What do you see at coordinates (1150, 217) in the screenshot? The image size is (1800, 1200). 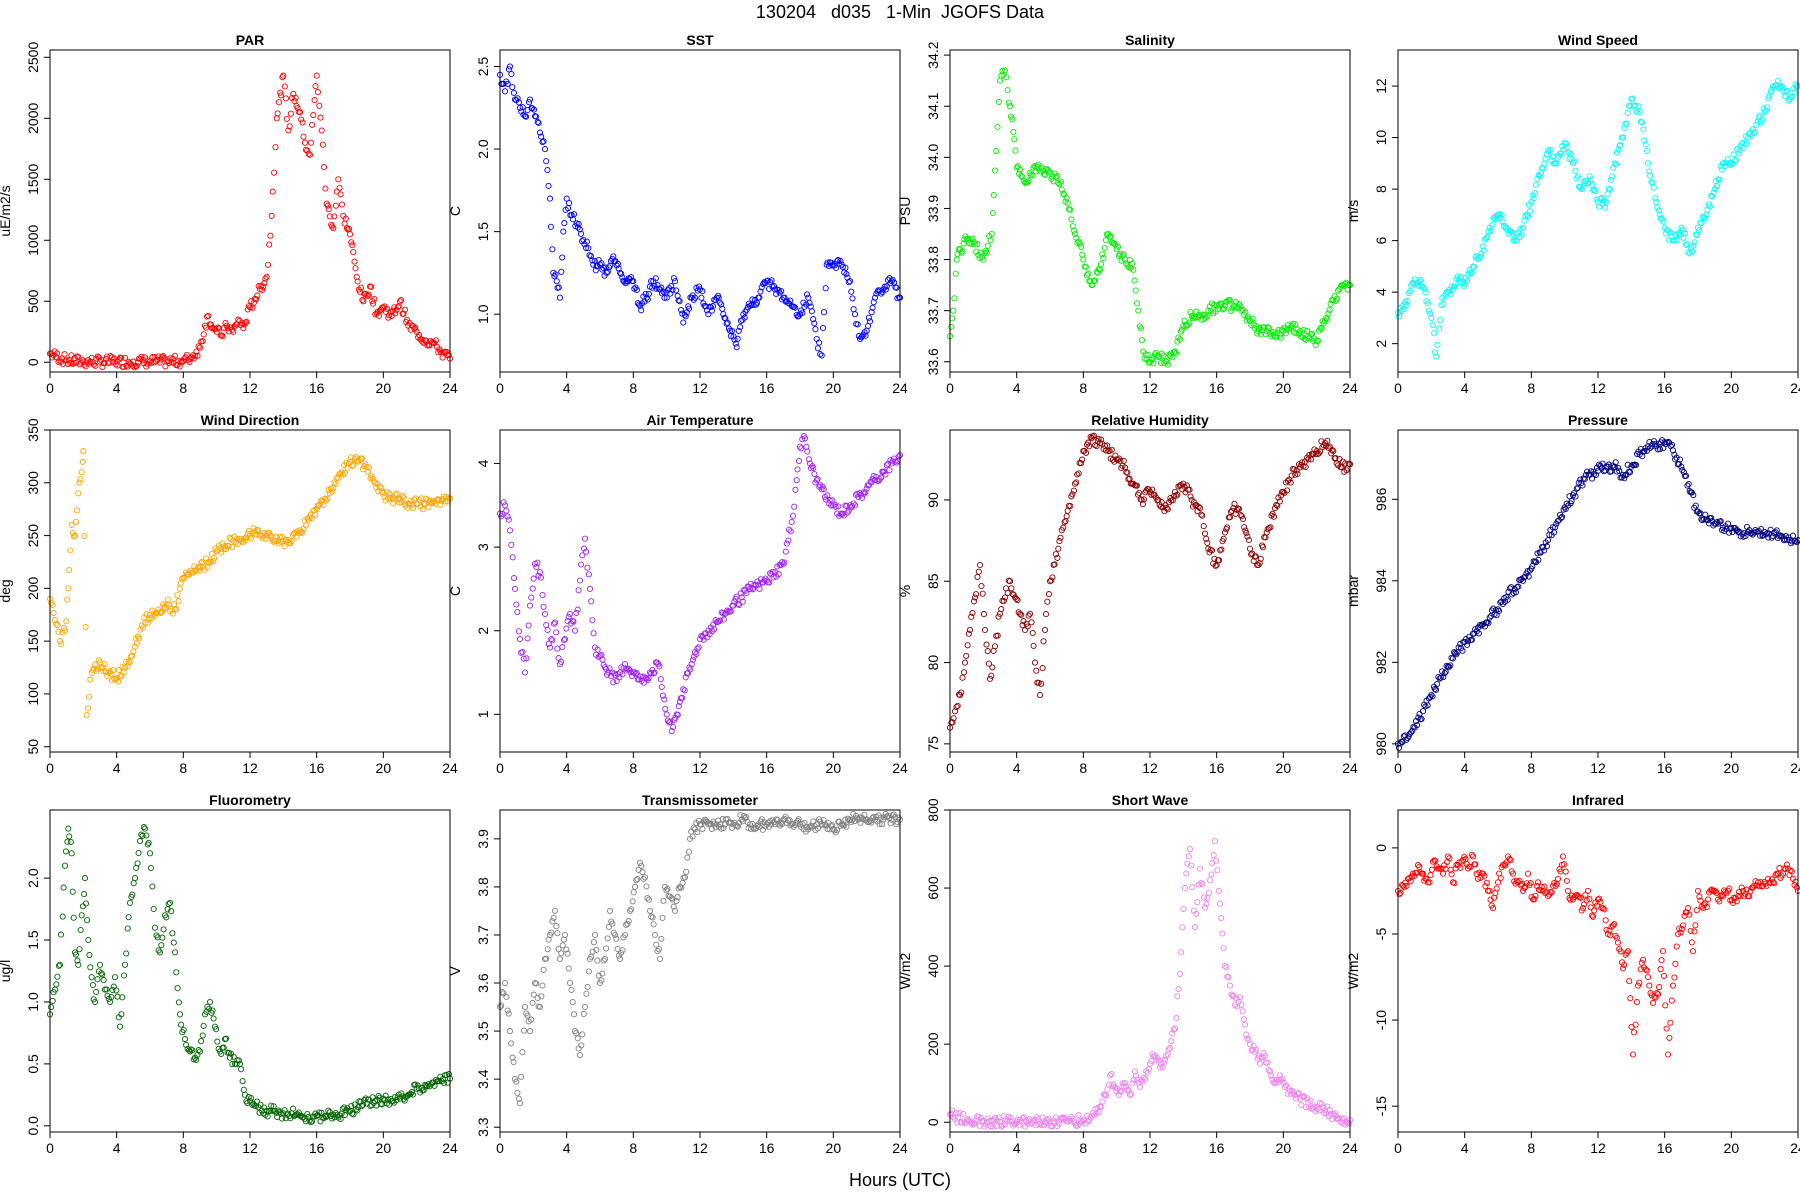 I see `data-points` at bounding box center [1150, 217].